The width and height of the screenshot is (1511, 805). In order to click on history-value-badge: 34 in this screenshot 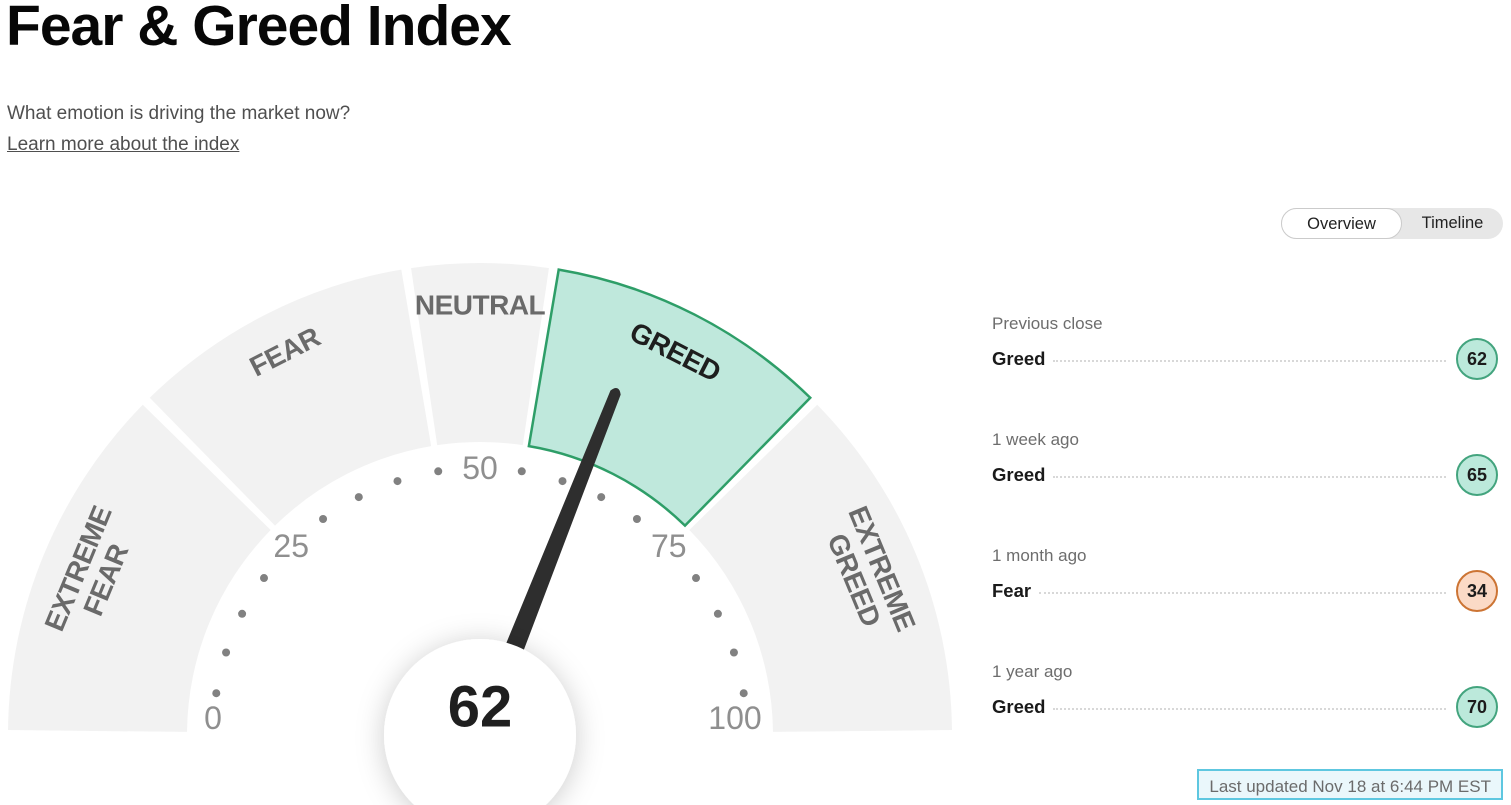, I will do `click(1477, 591)`.